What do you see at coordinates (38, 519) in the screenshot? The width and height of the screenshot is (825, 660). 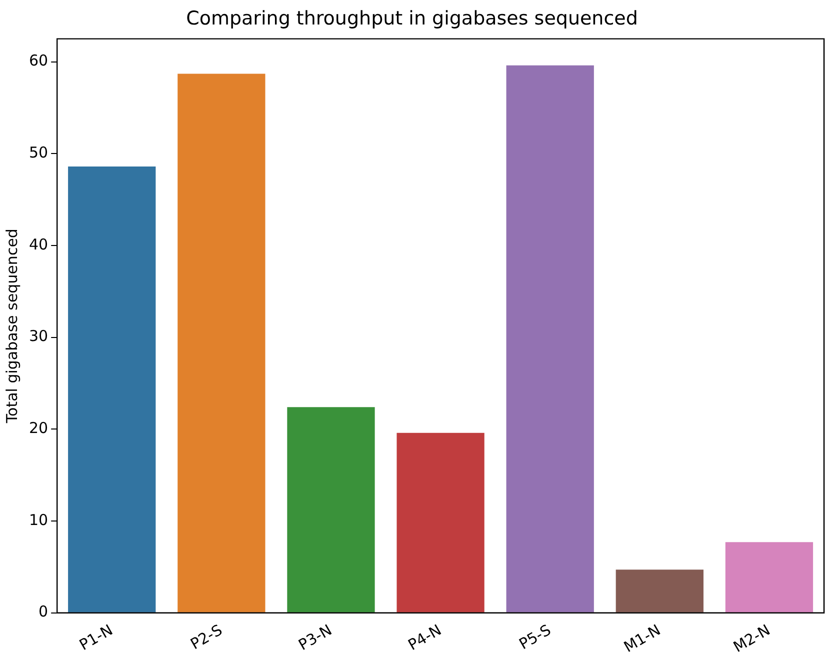 I see `y-tick-label: 10` at bounding box center [38, 519].